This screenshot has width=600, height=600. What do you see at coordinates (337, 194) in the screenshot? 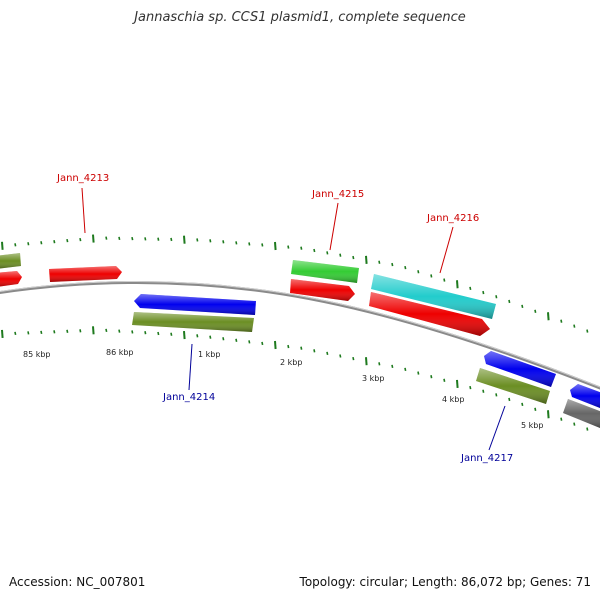
I see `gene-label-jann-4215: Jann_4215` at bounding box center [337, 194].